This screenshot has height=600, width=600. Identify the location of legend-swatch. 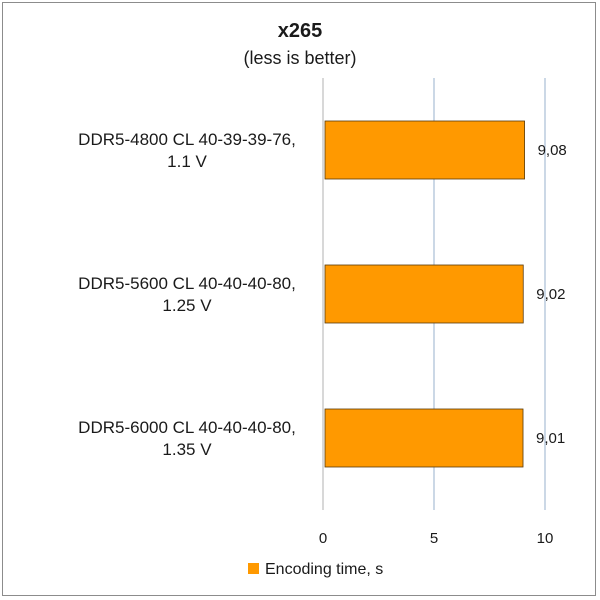
(253, 568).